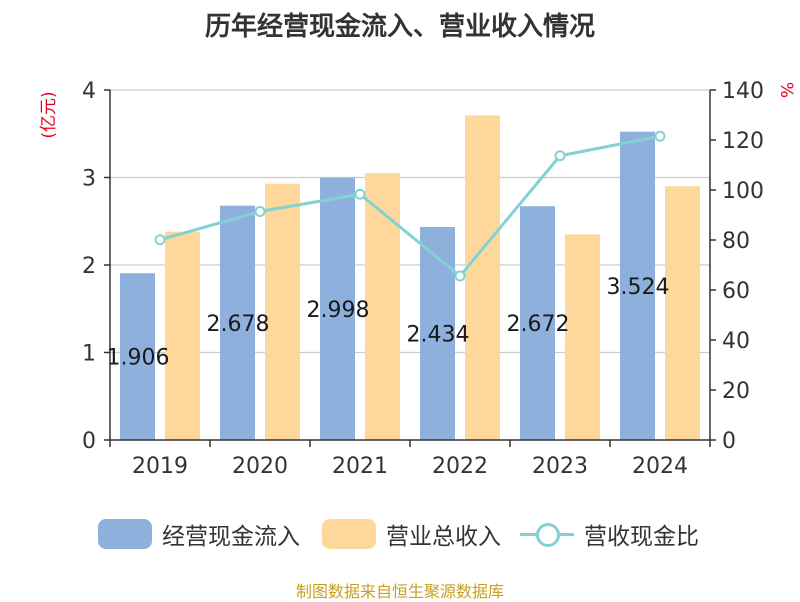 Image resolution: width=800 pixels, height=602 pixels. I want to click on x-tick-label: 2022, so click(460, 466).